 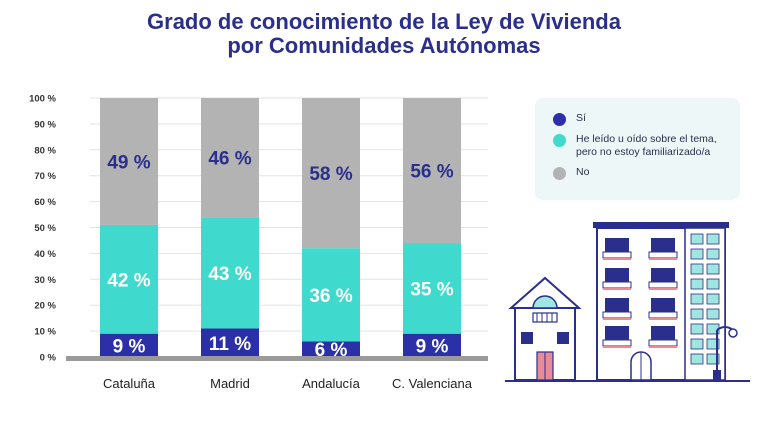 I want to click on y-tick-label: 100 %, so click(x=42, y=99).